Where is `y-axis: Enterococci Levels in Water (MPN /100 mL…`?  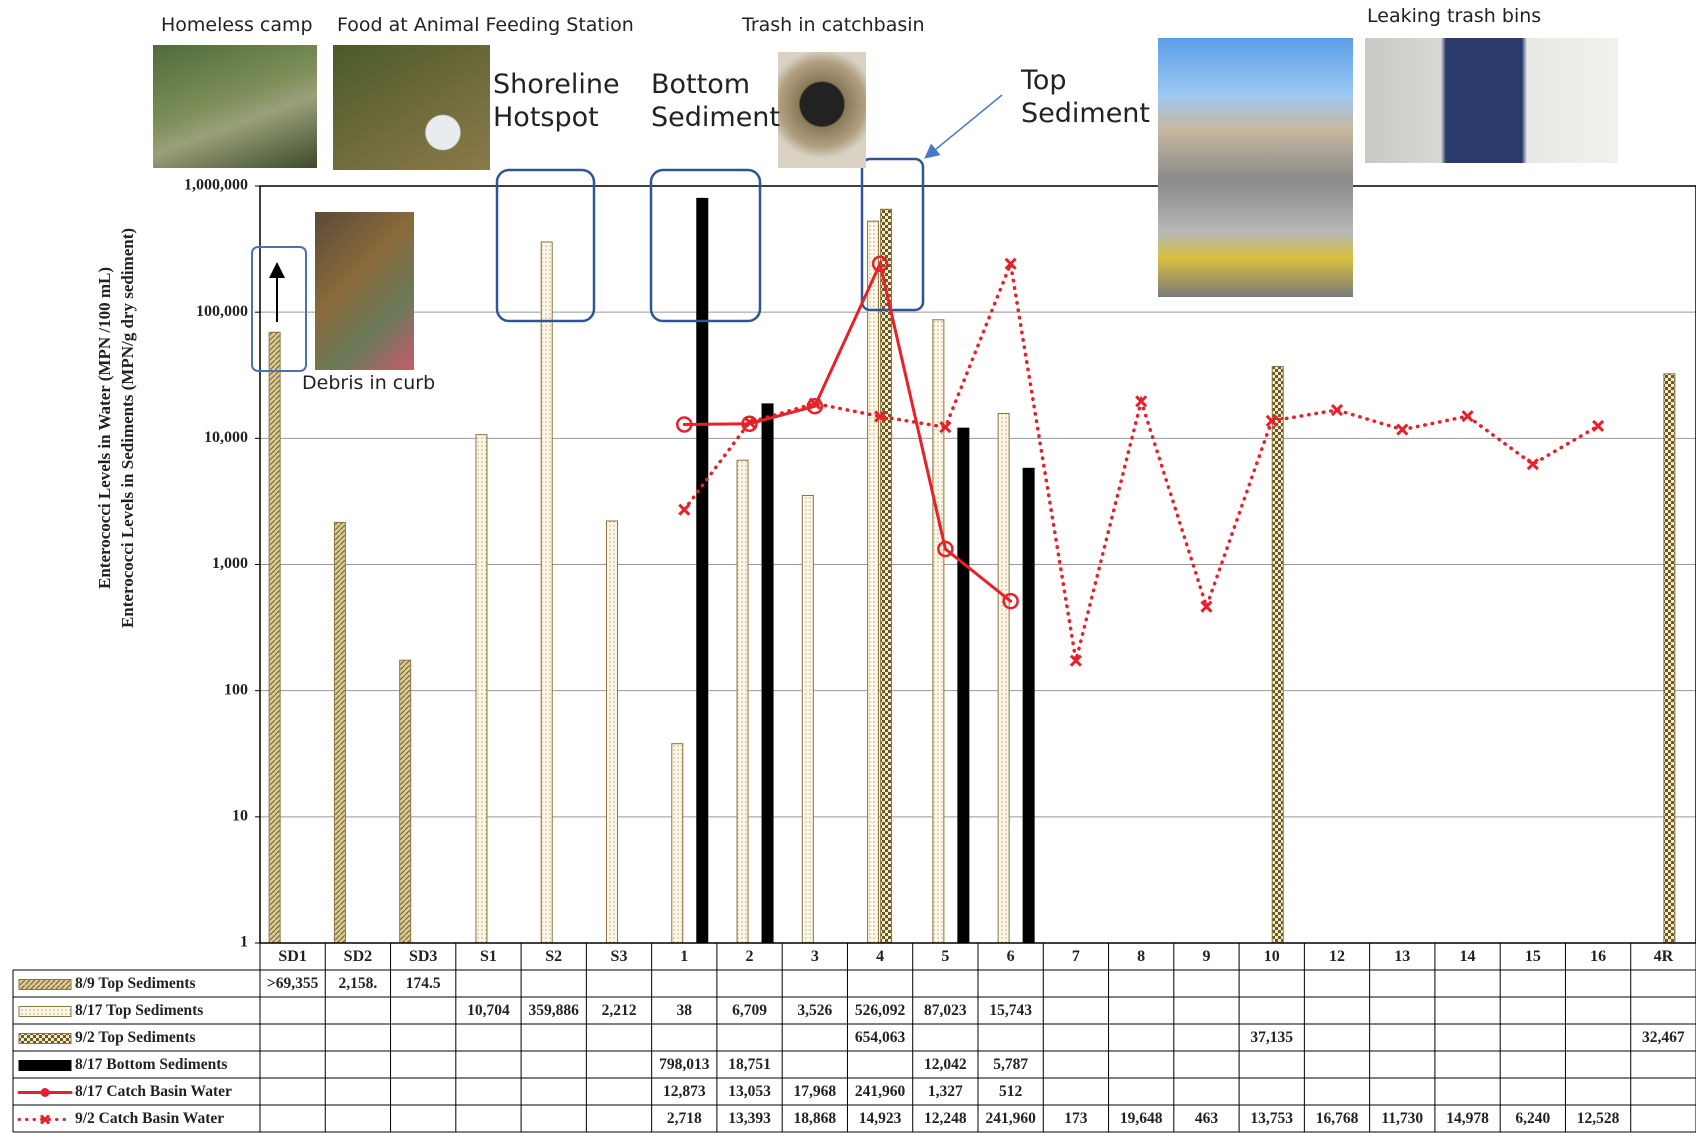
y-axis: Enterococci Levels in Water (MPN /100 mL… is located at coordinates (177, 564).